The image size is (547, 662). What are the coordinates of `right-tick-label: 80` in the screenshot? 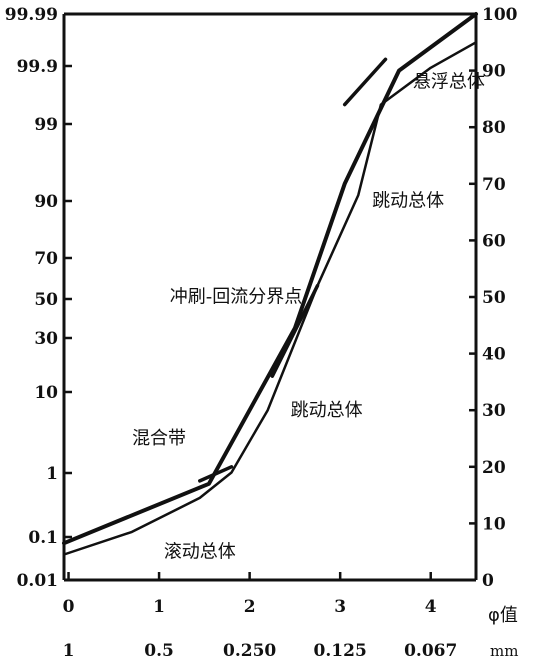 It's located at (494, 128).